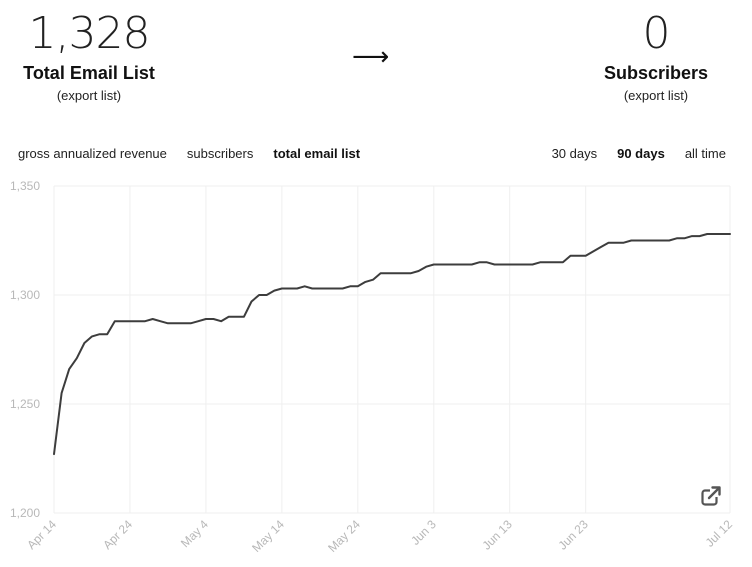 The width and height of the screenshot is (752, 567). I want to click on y-tick-label: 1,200, so click(25, 513).